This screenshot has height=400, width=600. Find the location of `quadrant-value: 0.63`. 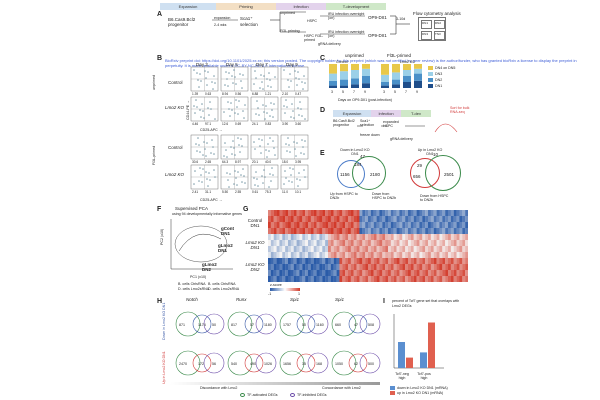

quadrant-value: 0.63 is located at coordinates (208, 94).